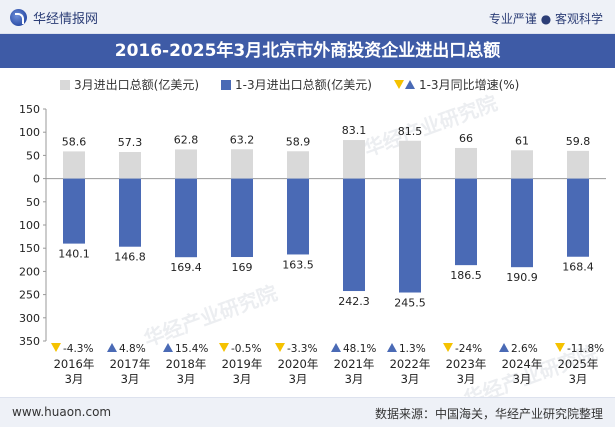 Image resolution: width=615 pixels, height=427 pixels. Describe the element at coordinates (307, 17) in the screenshot. I see `header-bar: 华经情报网 专业严谨 ● 客观科学` at that location.